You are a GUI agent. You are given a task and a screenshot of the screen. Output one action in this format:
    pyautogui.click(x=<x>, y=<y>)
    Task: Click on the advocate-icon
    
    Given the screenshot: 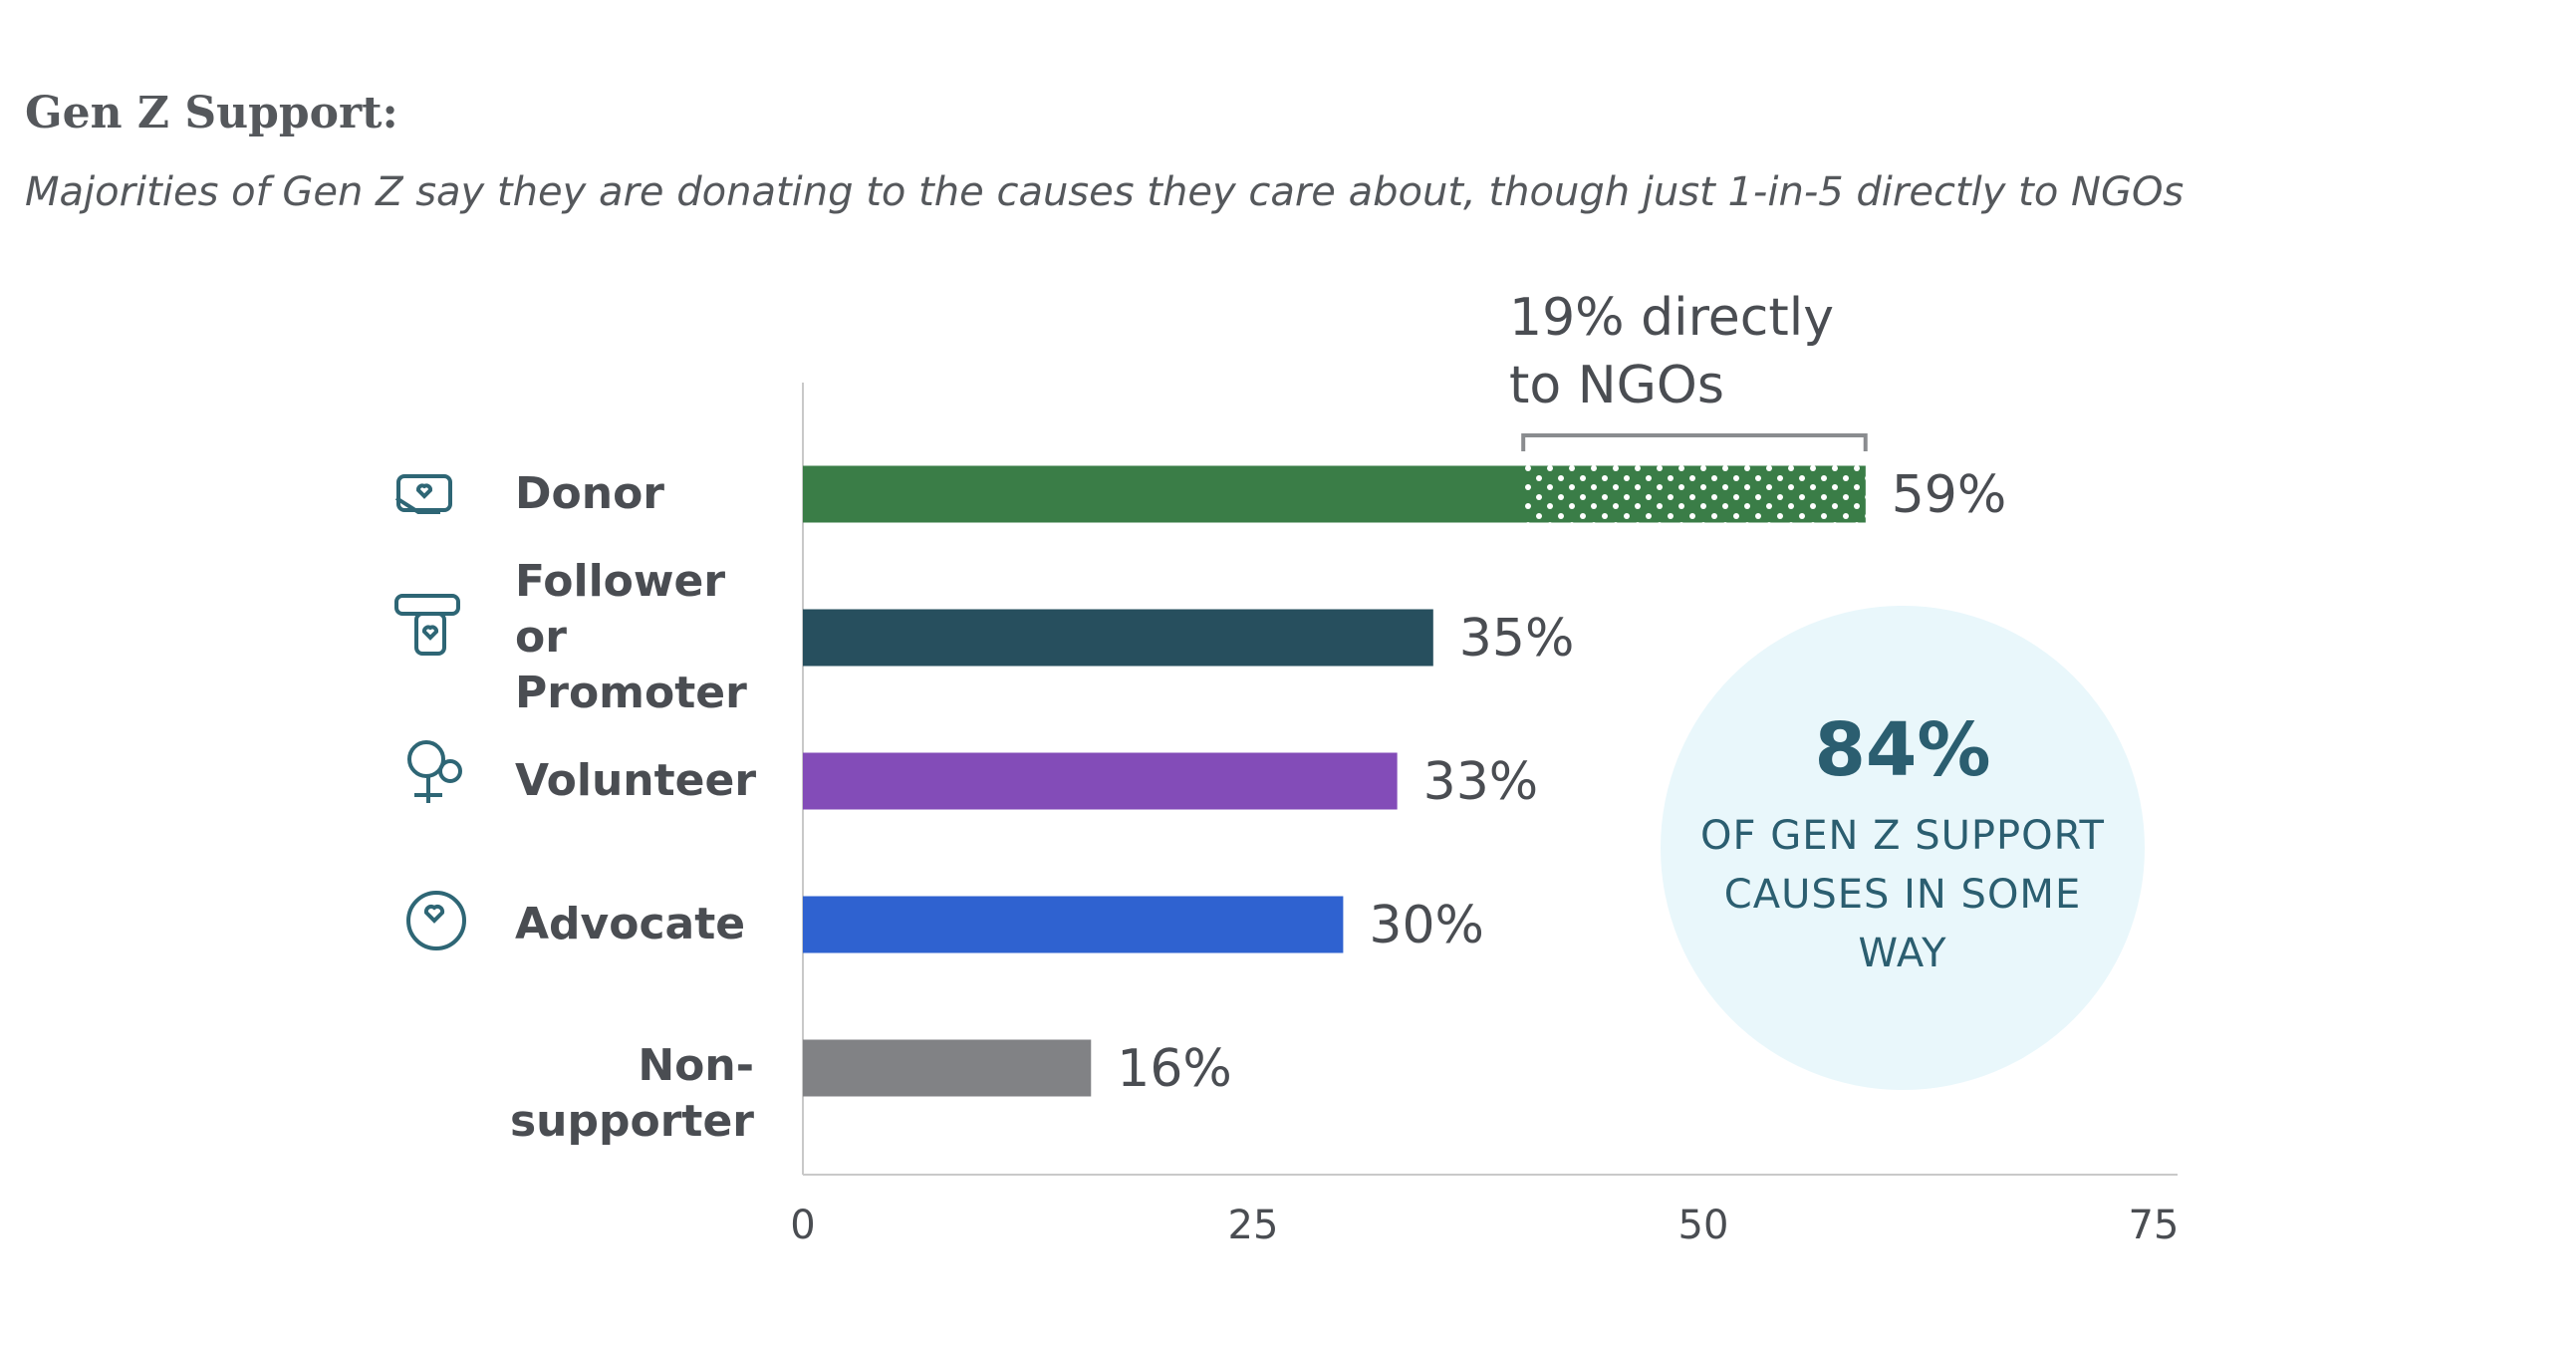 What is the action you would take?
    pyautogui.click(x=436, y=920)
    